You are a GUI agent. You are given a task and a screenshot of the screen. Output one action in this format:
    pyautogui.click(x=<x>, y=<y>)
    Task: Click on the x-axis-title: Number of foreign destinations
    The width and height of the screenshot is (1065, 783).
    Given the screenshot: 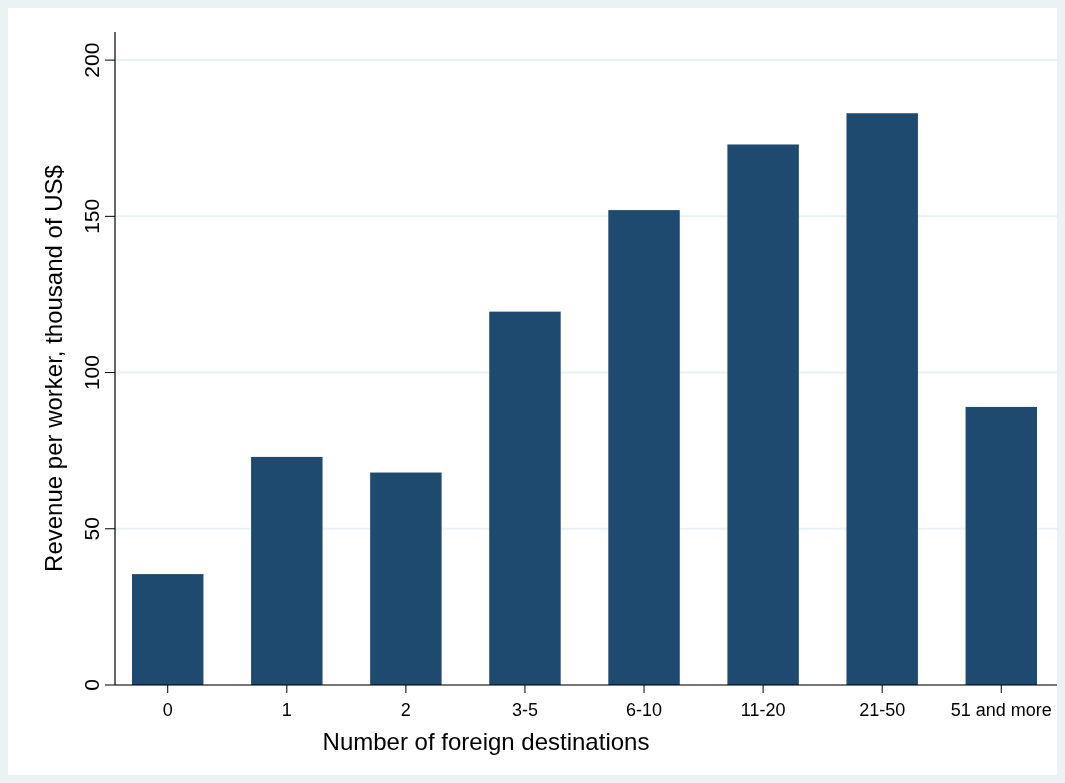 What is the action you would take?
    pyautogui.click(x=486, y=741)
    